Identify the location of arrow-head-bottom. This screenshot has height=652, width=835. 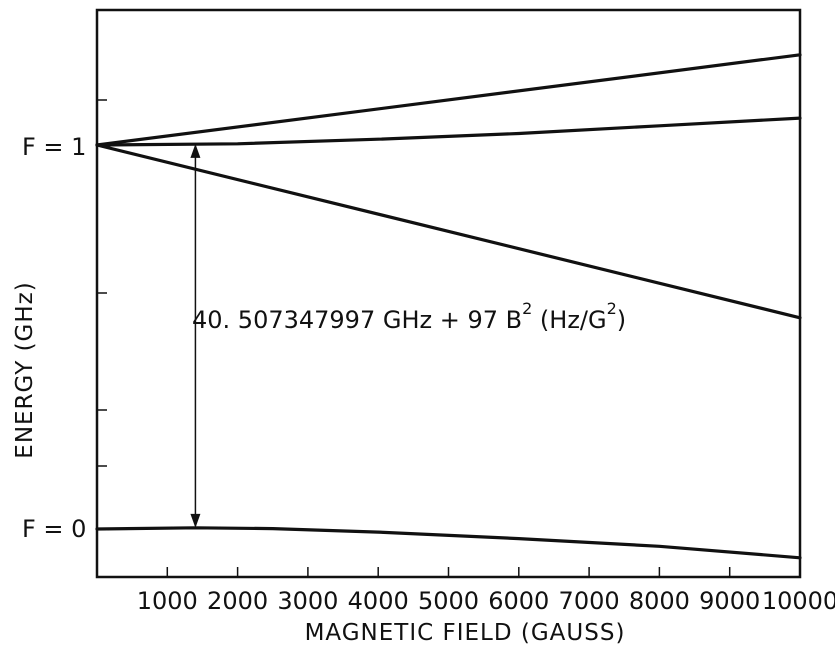
(195, 520).